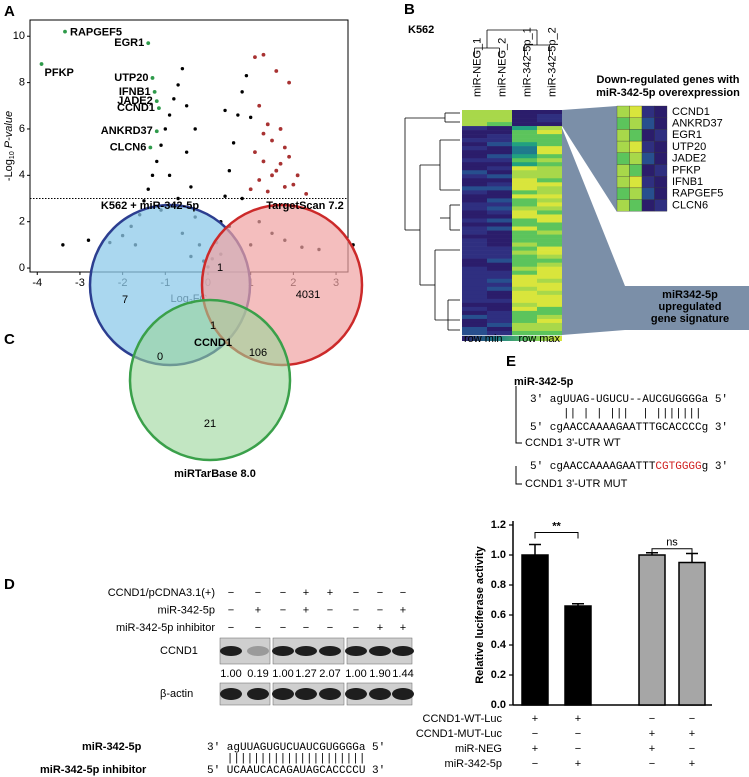 The image size is (749, 777). What do you see at coordinates (304, 206) in the screenshot?
I see `set-label: TargetScan 7.2` at bounding box center [304, 206].